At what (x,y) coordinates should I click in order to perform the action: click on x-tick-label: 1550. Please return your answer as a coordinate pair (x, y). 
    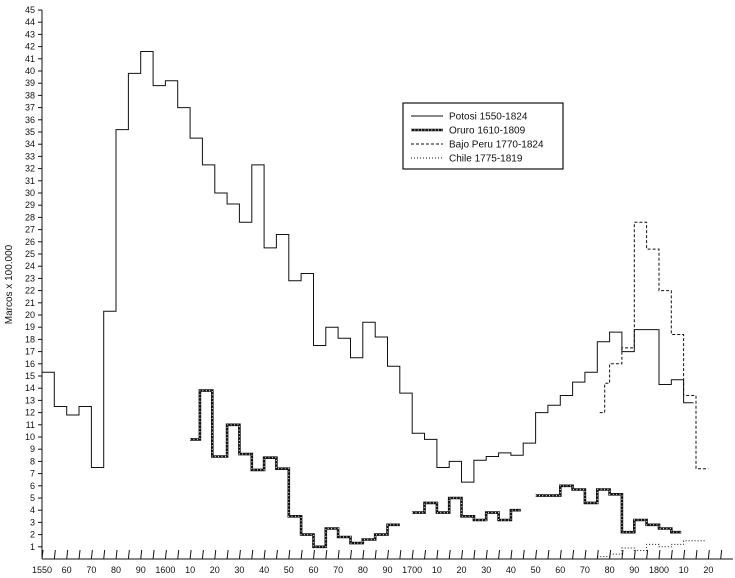
    Looking at the image, I should click on (42, 570).